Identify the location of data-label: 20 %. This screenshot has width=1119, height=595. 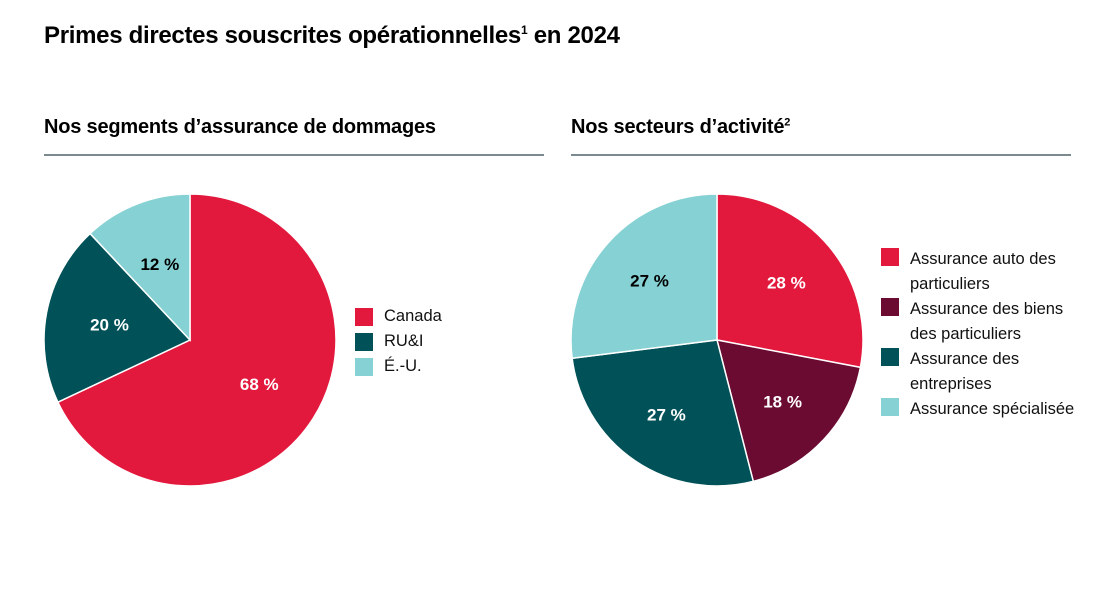
(109, 325).